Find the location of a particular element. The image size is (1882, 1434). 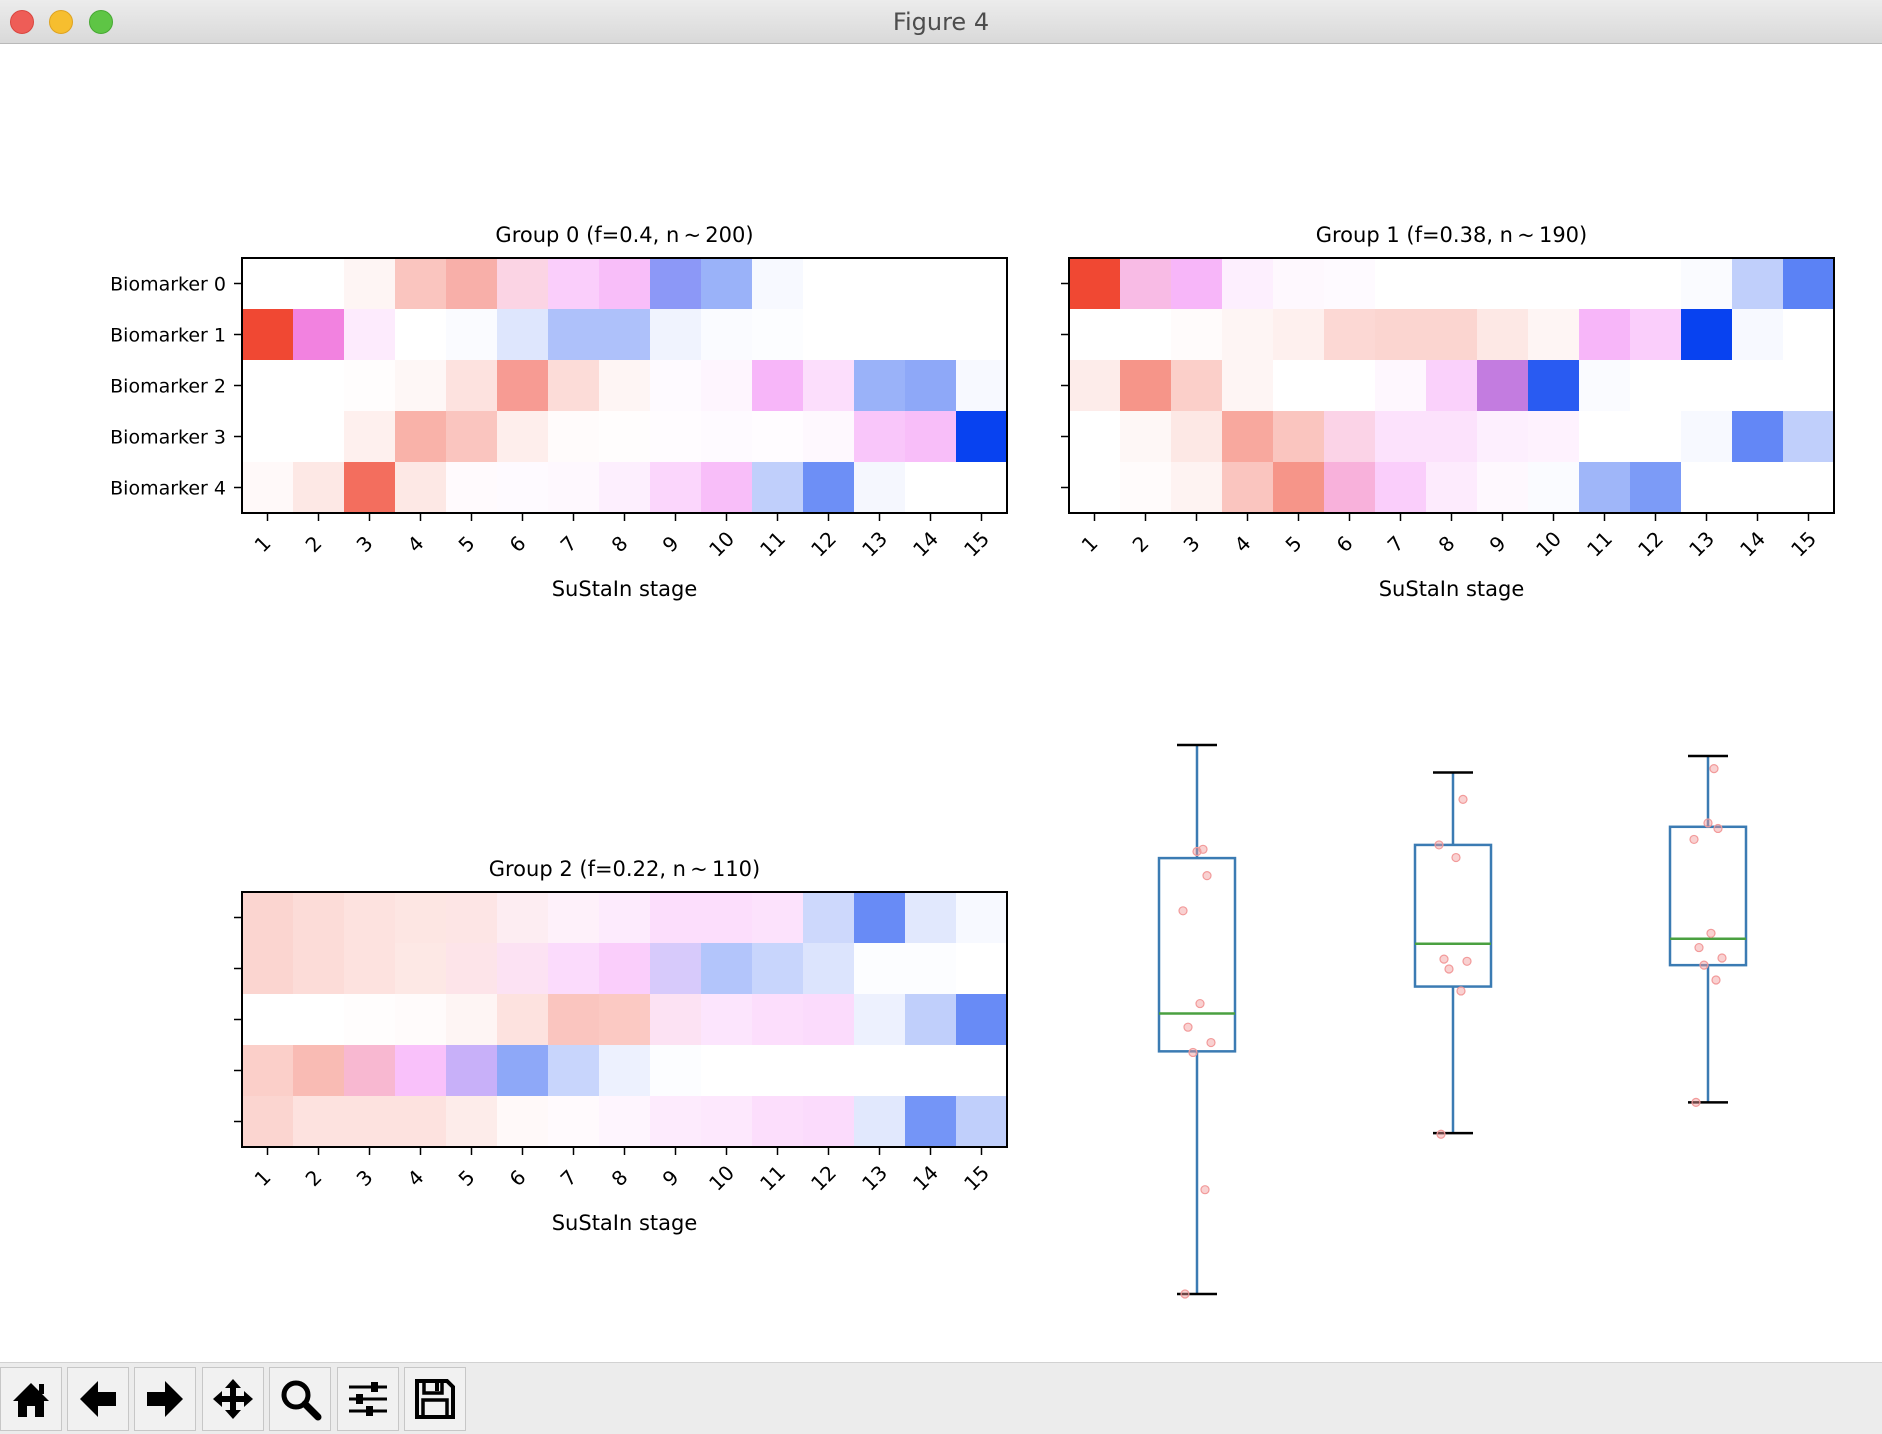

x-tick-label: 7 is located at coordinates (1396, 544).